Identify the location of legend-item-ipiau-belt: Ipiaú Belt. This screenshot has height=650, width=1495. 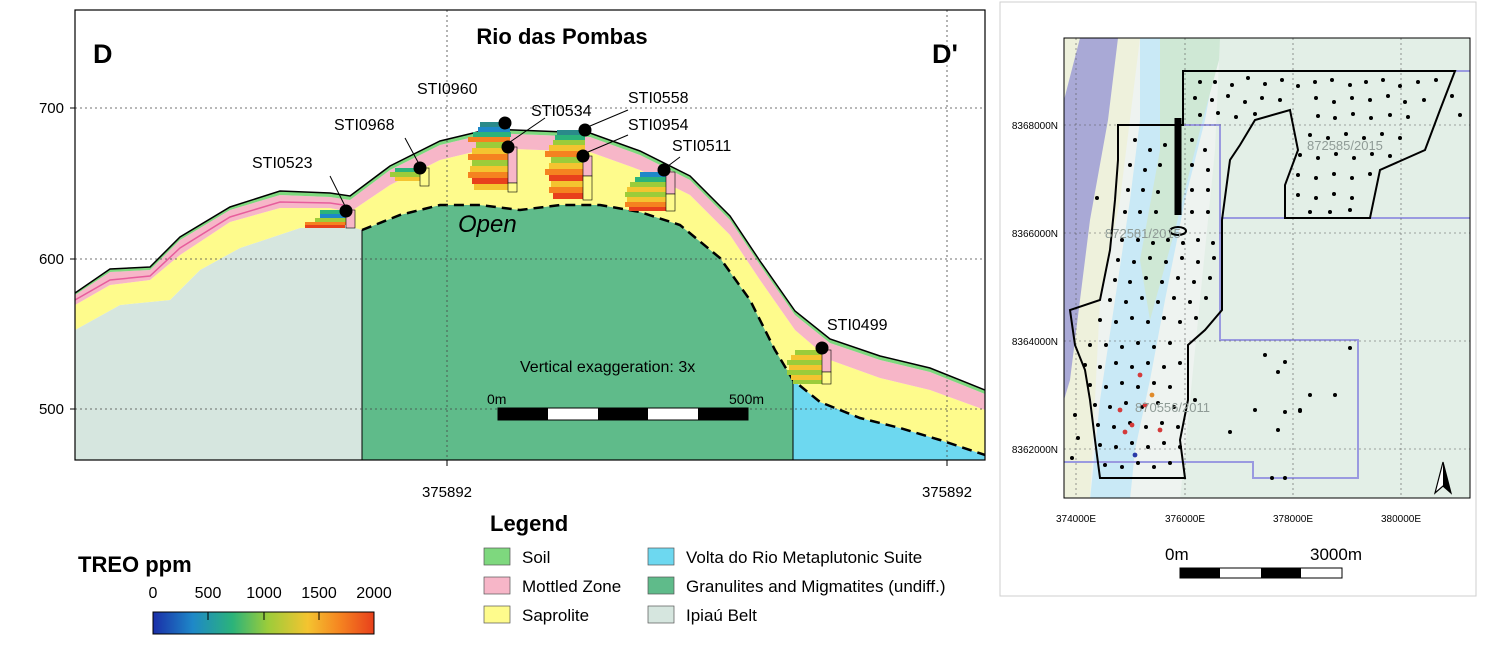
(702, 615).